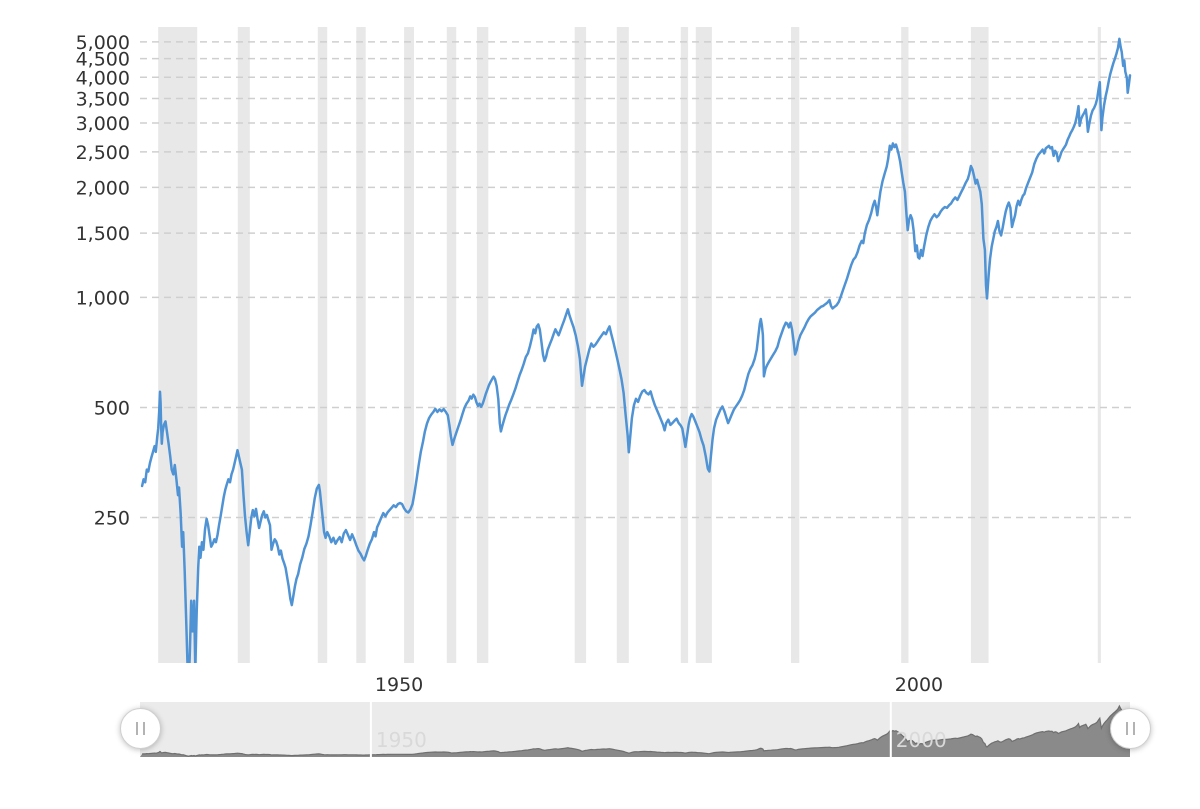  I want to click on y-axis-label: 250, so click(112, 519).